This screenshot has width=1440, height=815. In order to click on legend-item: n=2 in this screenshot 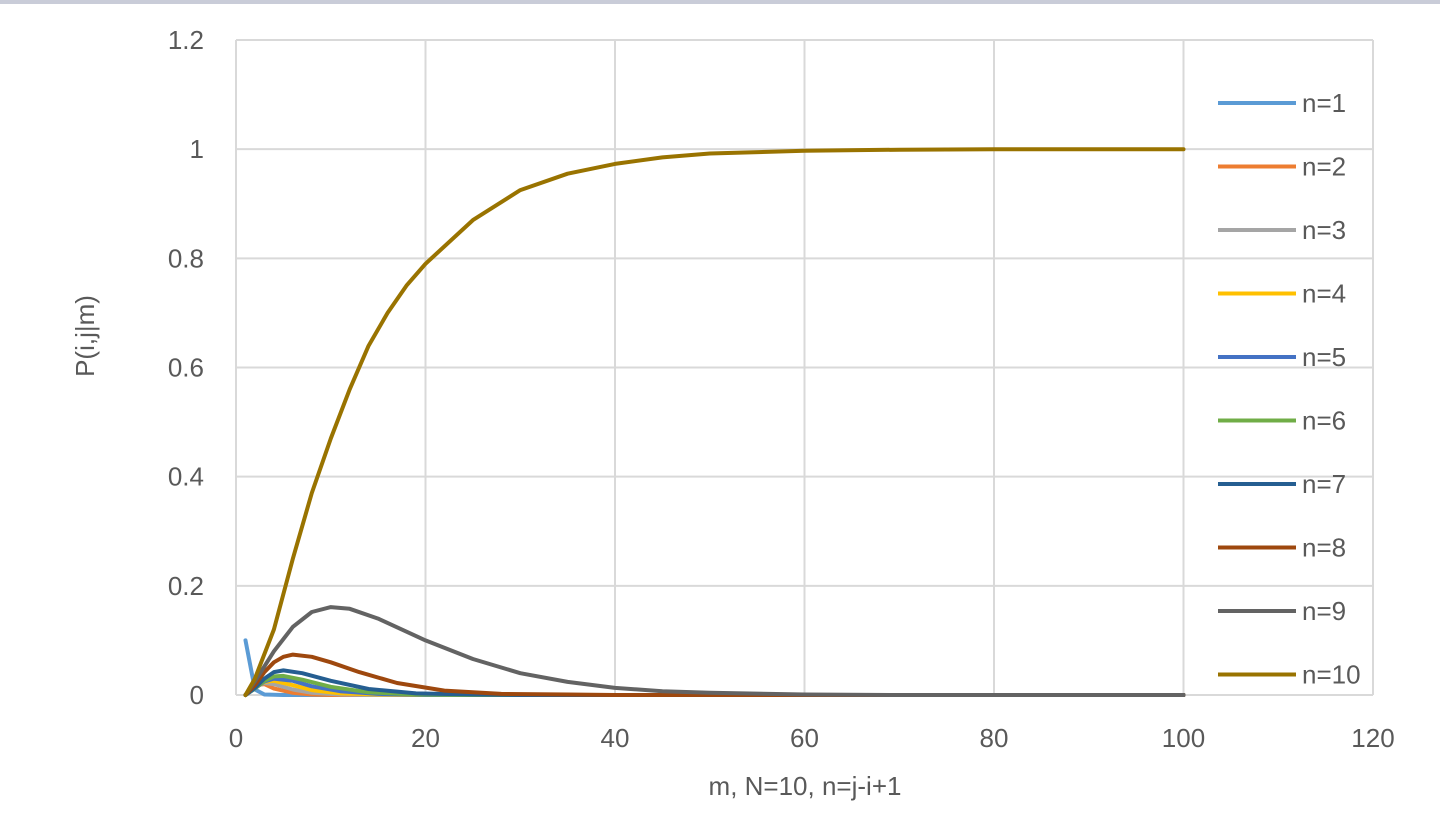, I will do `click(1282, 167)`.